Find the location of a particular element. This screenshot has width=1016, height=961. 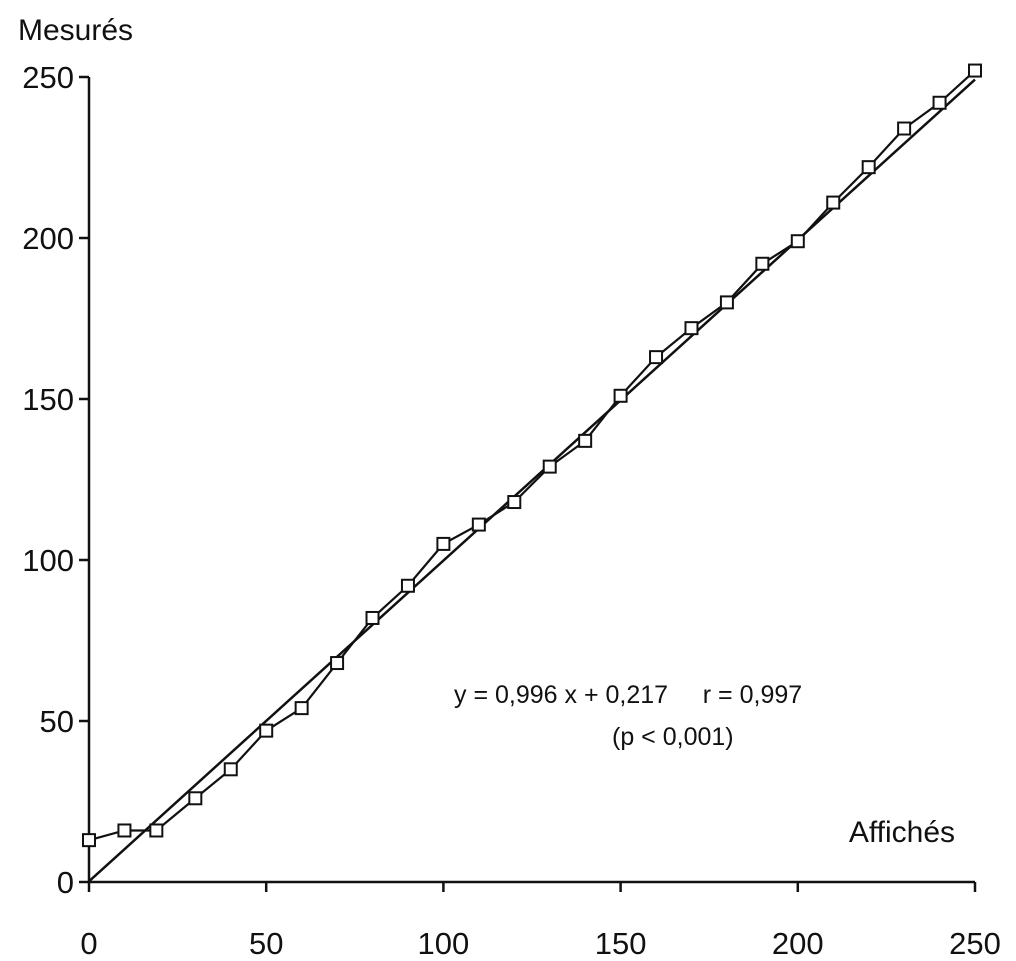

x-tick-label: 200 is located at coordinates (798, 941).